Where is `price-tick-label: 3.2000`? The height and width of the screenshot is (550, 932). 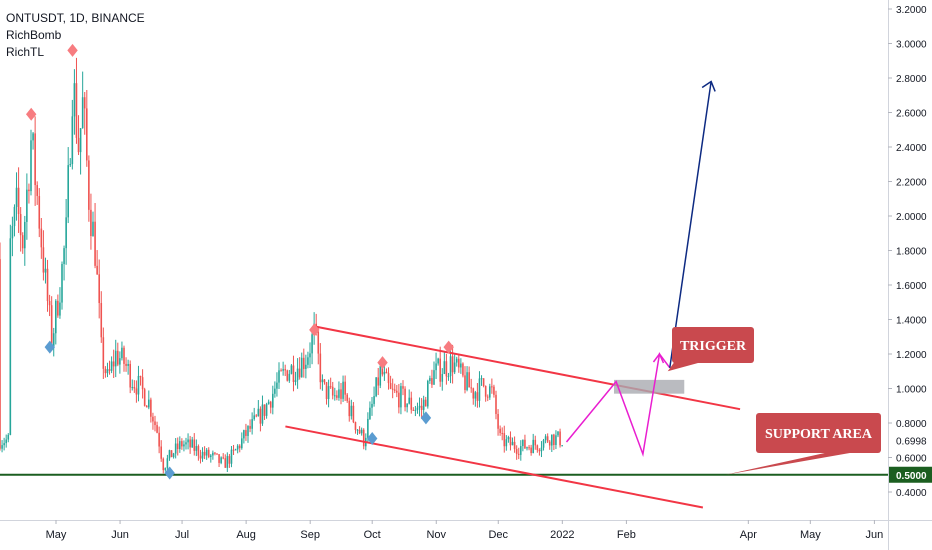 price-tick-label: 3.2000 is located at coordinates (911, 10).